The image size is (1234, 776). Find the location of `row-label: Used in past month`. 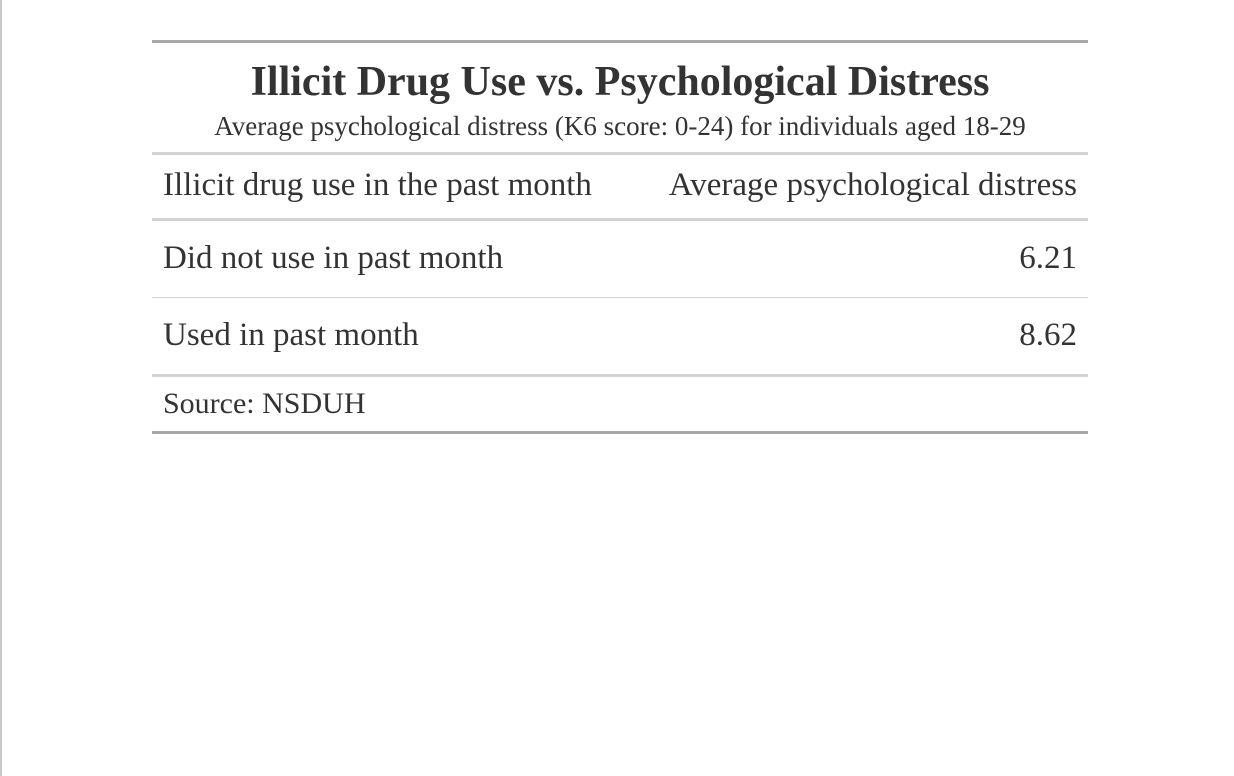

row-label: Used in past month is located at coordinates (392, 337).